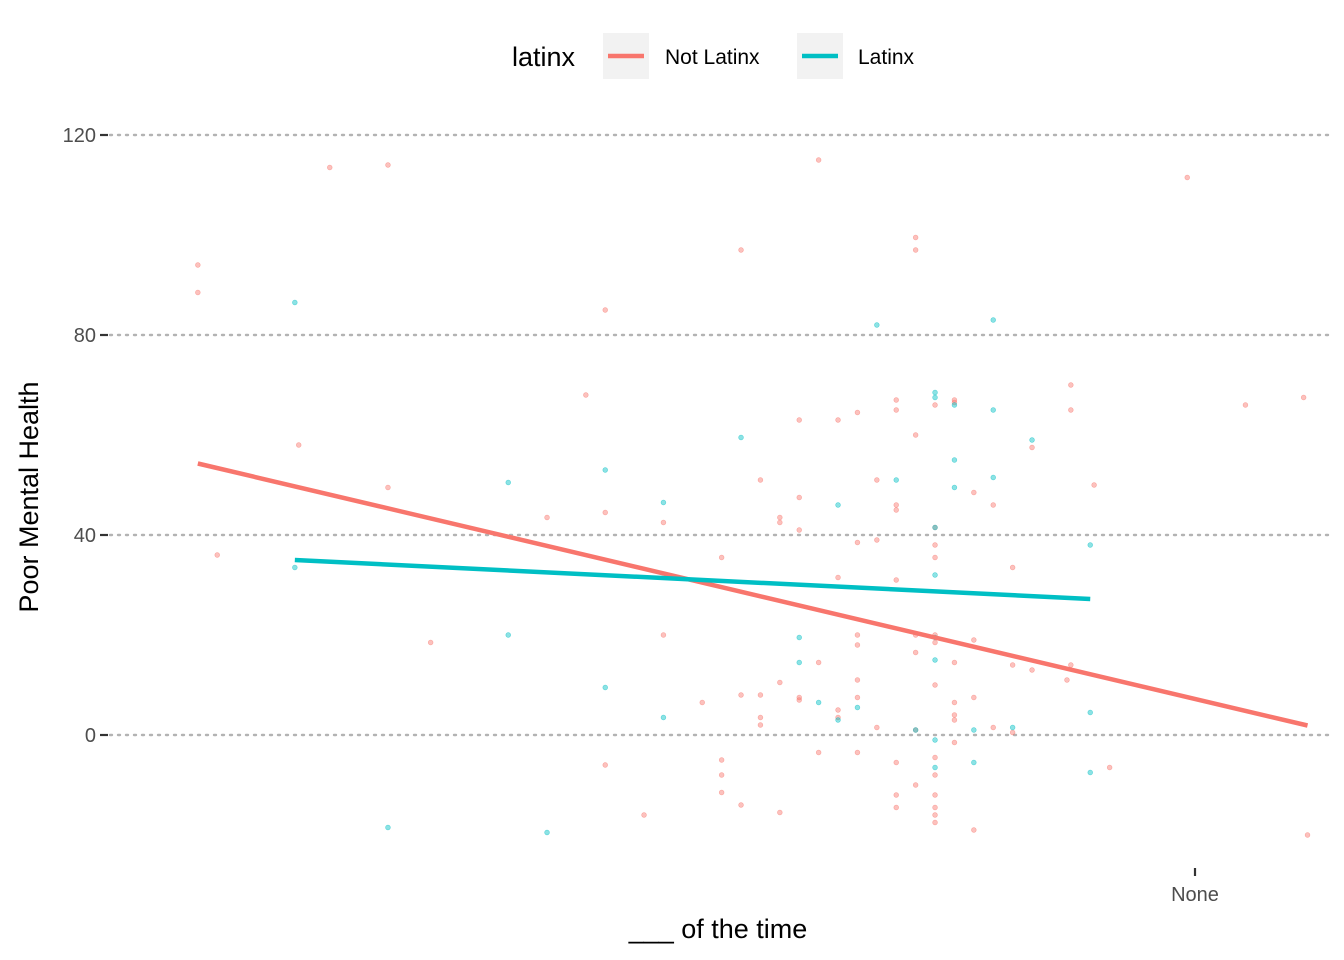  I want to click on fit-line-latinx, so click(692, 579).